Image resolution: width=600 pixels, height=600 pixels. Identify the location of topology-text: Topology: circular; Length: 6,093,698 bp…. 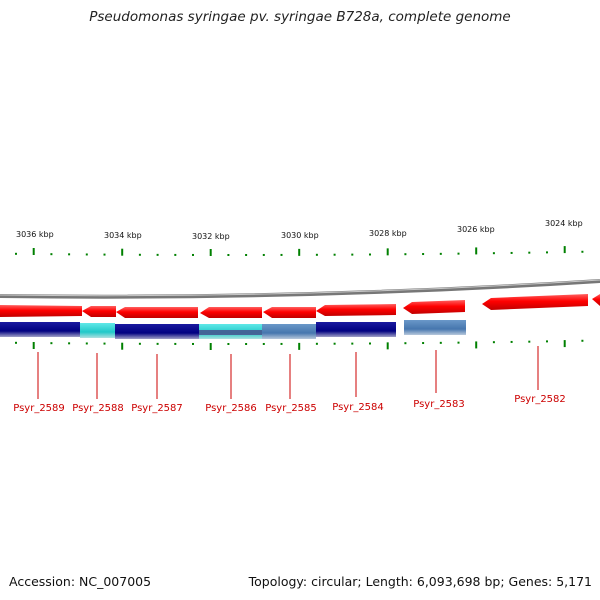
(420, 581).